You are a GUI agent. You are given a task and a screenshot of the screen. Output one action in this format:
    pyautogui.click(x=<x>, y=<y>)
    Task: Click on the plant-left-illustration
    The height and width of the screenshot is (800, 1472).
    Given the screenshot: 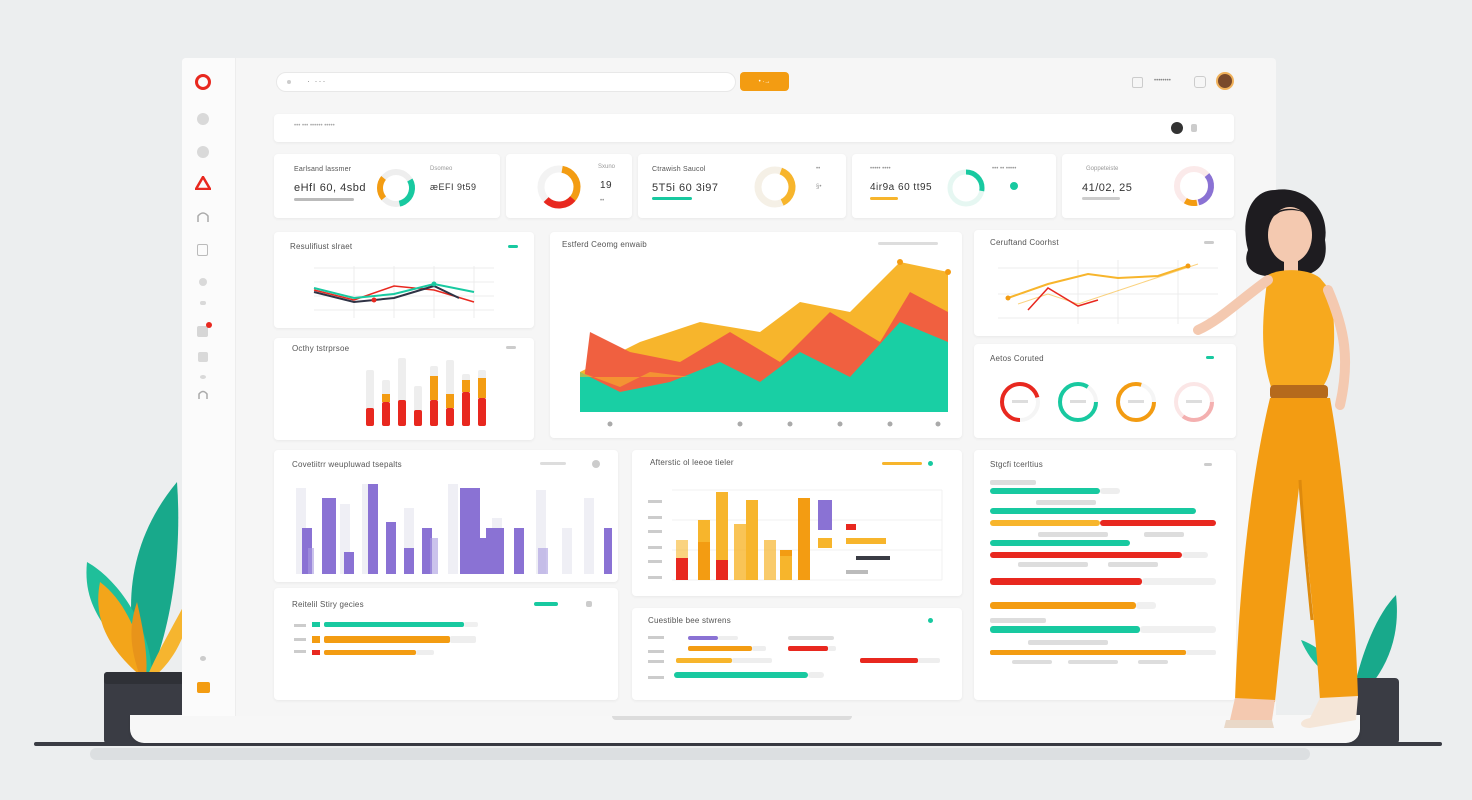 What is the action you would take?
    pyautogui.click(x=138, y=613)
    